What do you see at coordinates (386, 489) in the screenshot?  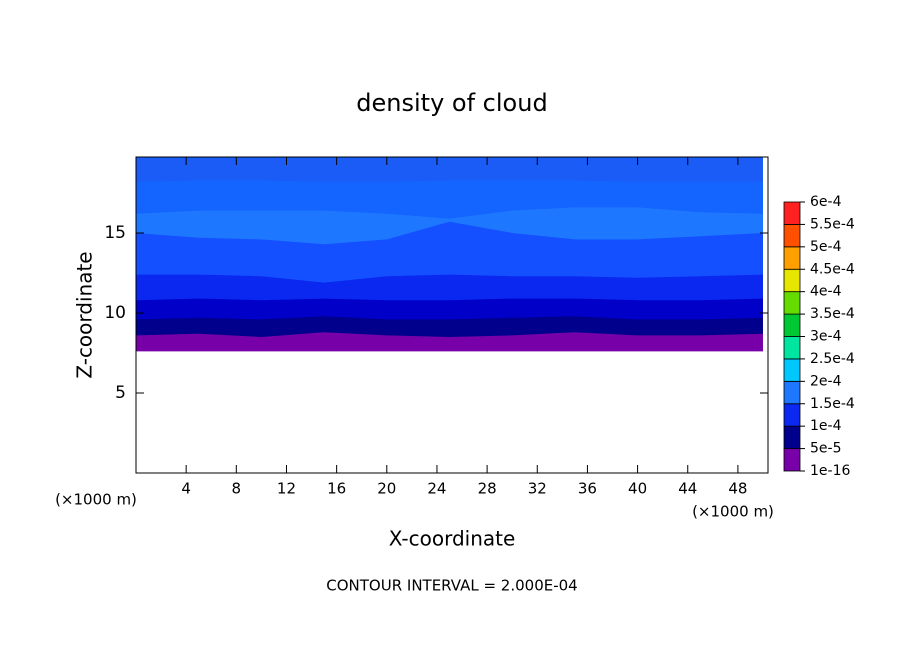 I see `x-tick-label: 20` at bounding box center [386, 489].